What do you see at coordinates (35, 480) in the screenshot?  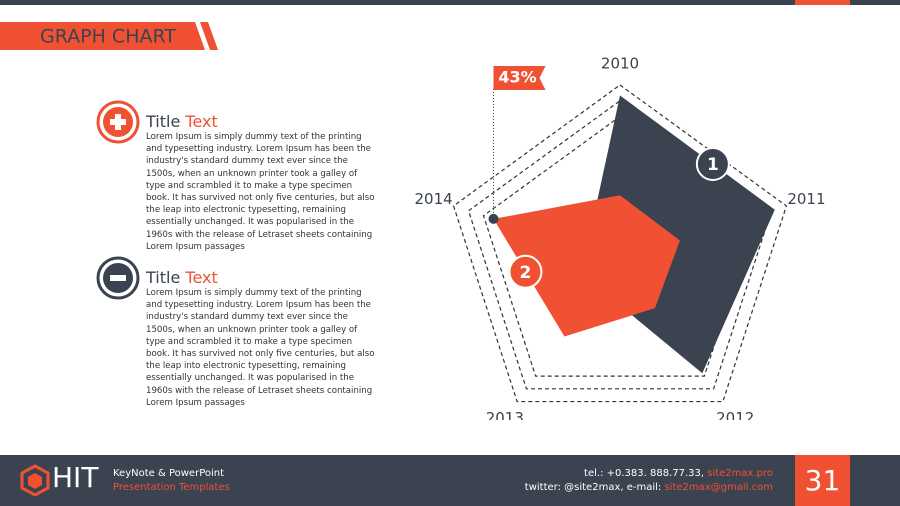 I see `logo-icon` at bounding box center [35, 480].